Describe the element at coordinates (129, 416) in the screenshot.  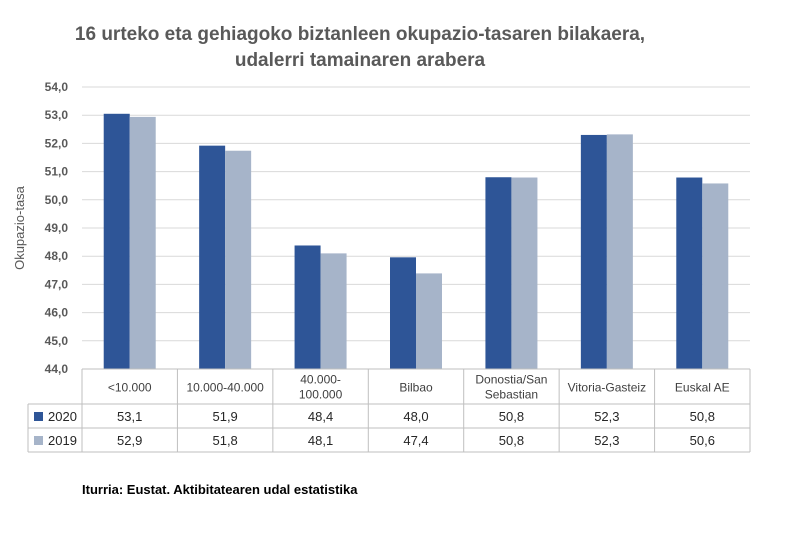
I see `data-label-2020: 53,1` at that location.